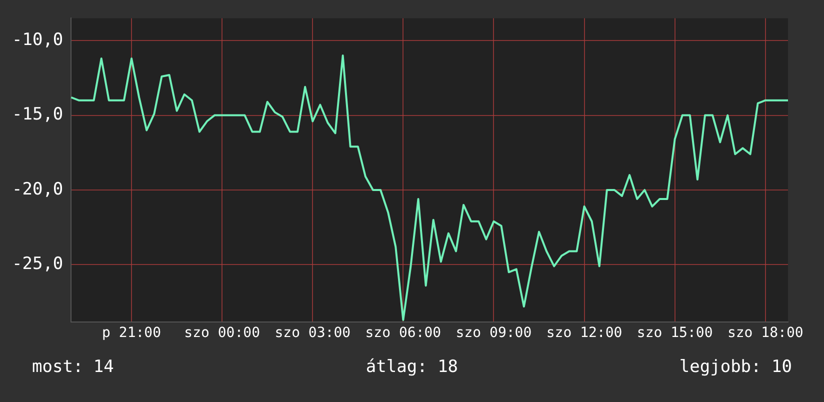 Image resolution: width=824 pixels, height=402 pixels. Describe the element at coordinates (222, 333) in the screenshot. I see `x-tick-label: szo 00:00` at that location.